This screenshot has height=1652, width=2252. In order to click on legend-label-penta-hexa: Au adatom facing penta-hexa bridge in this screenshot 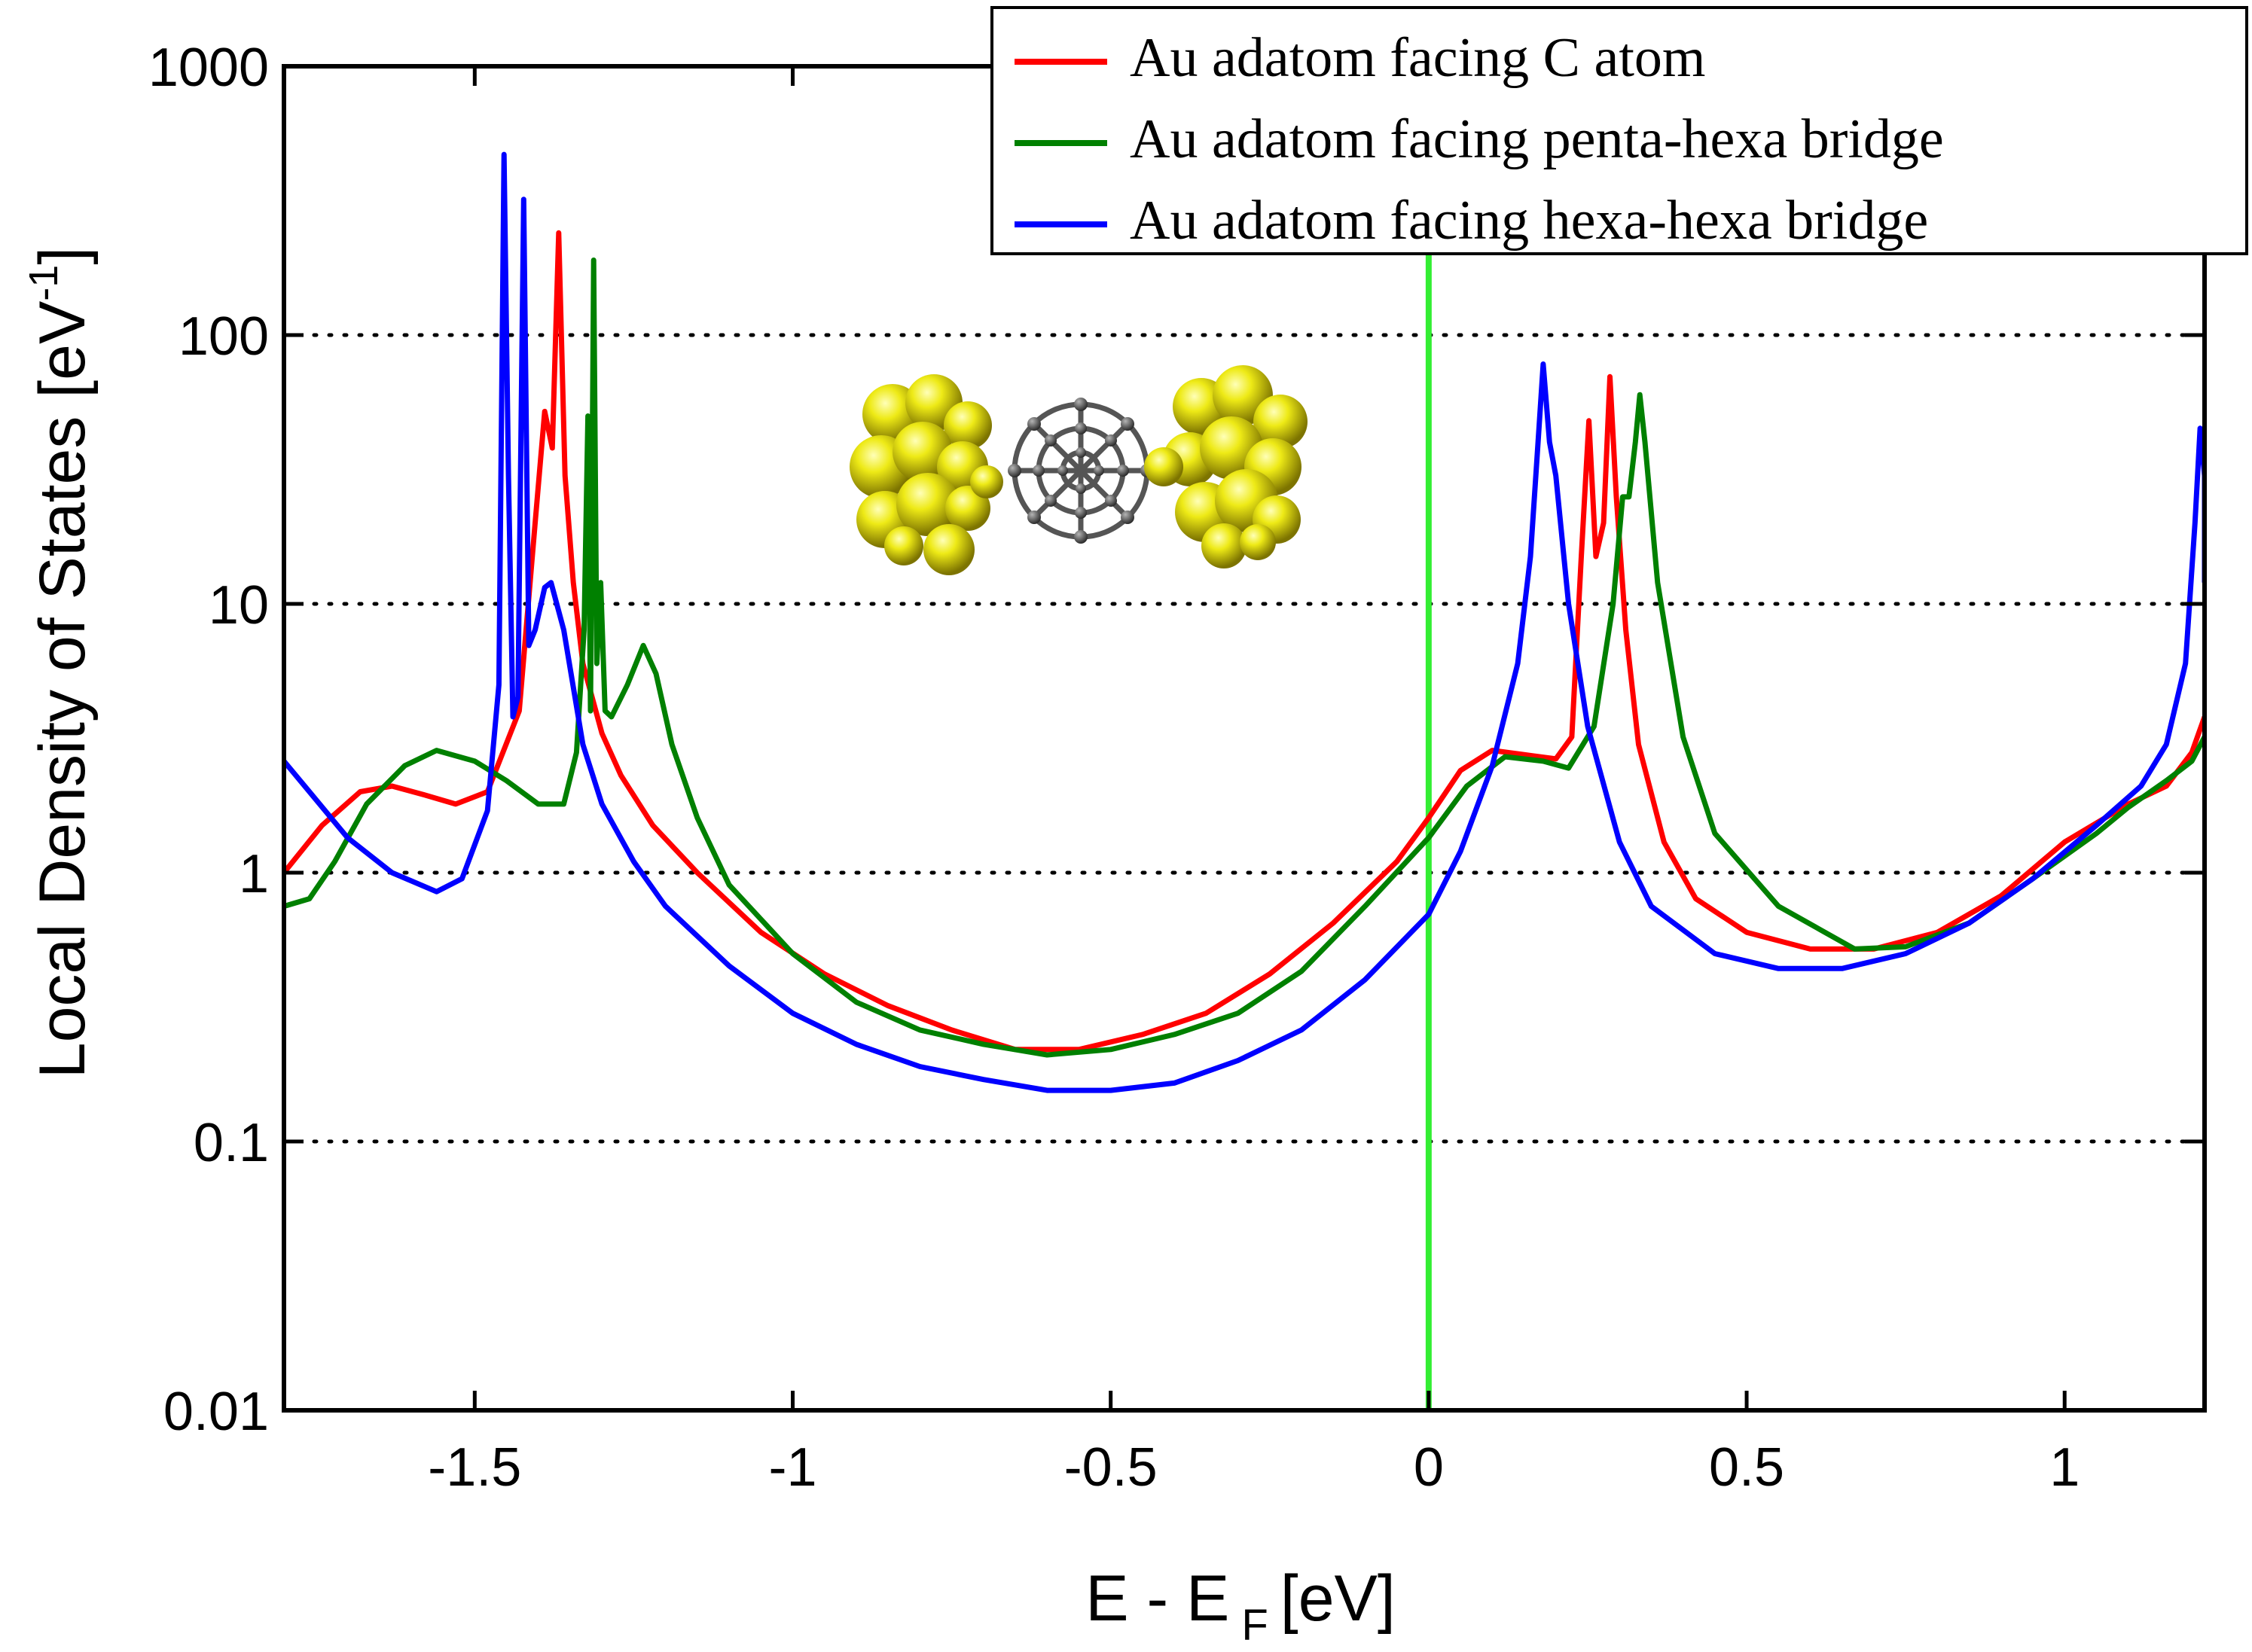, I will do `click(1537, 139)`.